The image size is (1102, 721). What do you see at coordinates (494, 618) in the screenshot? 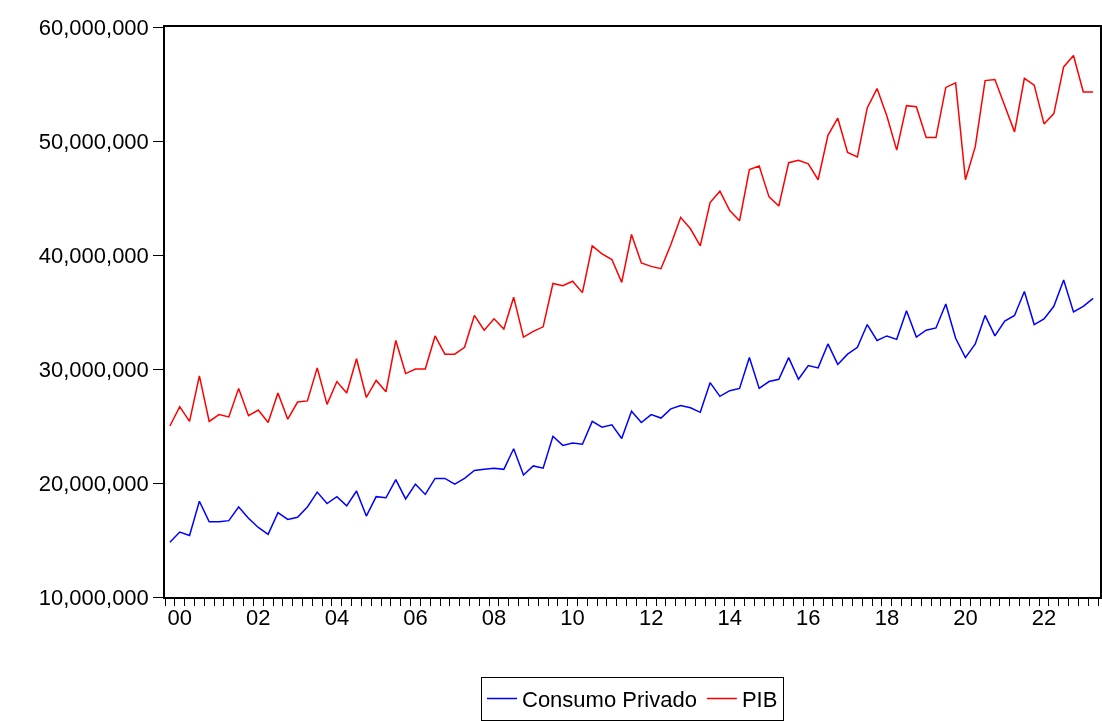
I see `x-tick-label: 08` at bounding box center [494, 618].